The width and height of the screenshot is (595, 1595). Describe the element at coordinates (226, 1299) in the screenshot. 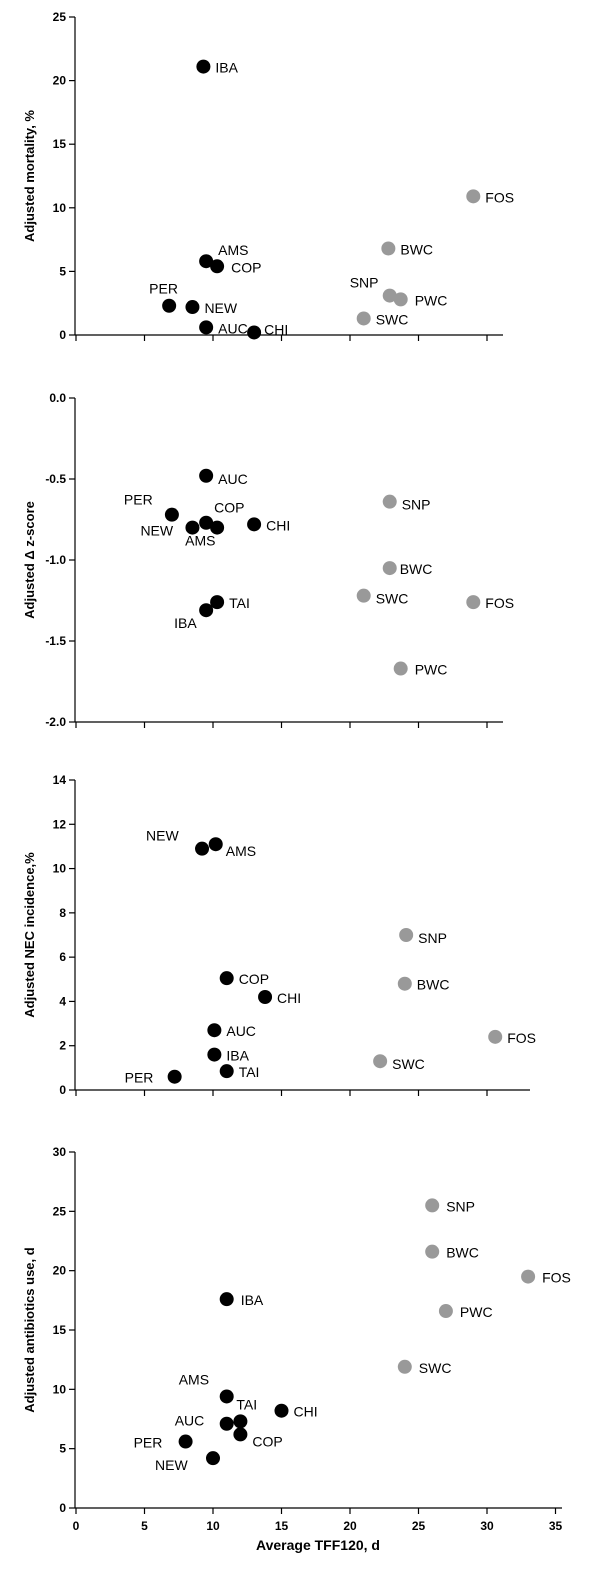

I see `panel4-point-iba` at that location.